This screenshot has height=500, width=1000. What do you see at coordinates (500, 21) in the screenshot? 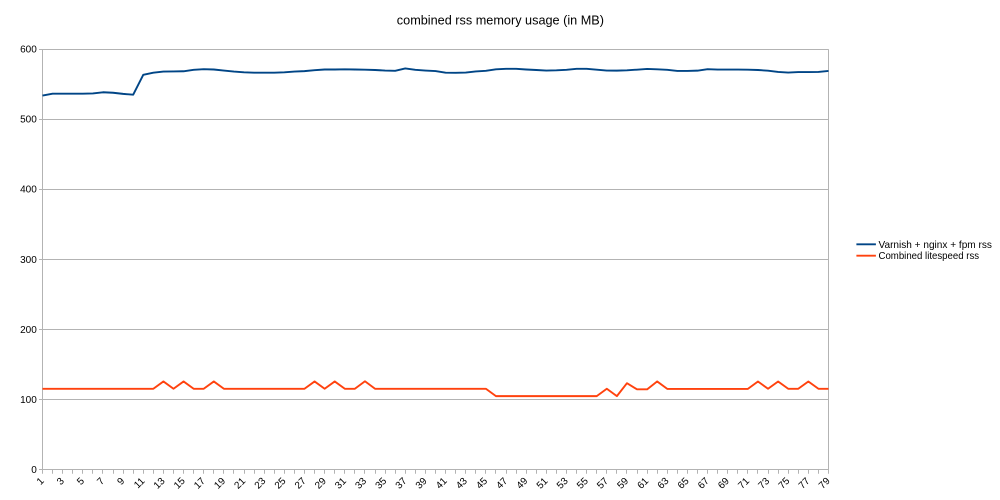
I see `svg-text:combined rss memory usage (in: combined rss memory usage (in MB)` at bounding box center [500, 21].